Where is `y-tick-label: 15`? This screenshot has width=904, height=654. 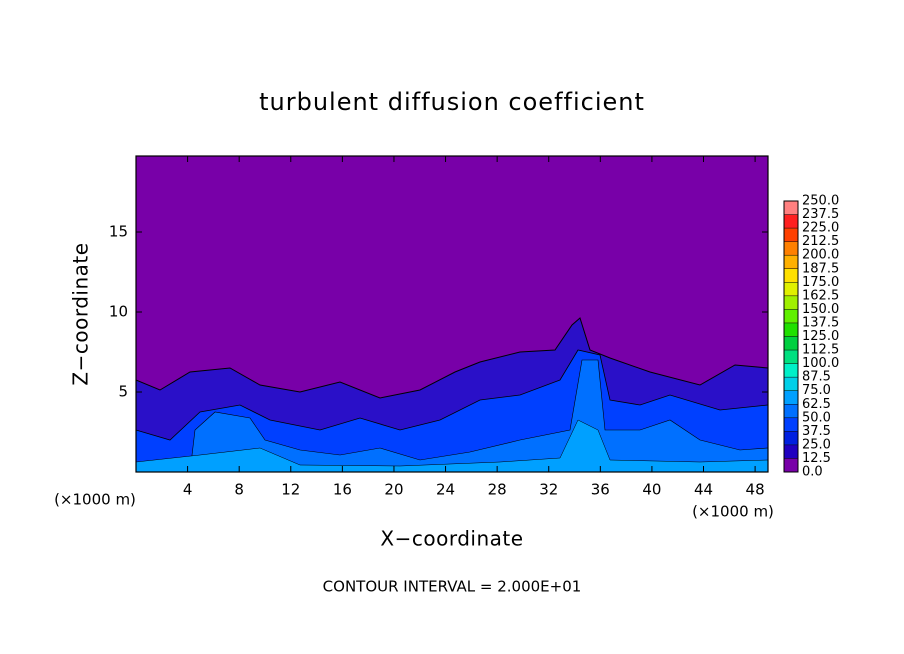 y-tick-label: 15 is located at coordinates (118, 232).